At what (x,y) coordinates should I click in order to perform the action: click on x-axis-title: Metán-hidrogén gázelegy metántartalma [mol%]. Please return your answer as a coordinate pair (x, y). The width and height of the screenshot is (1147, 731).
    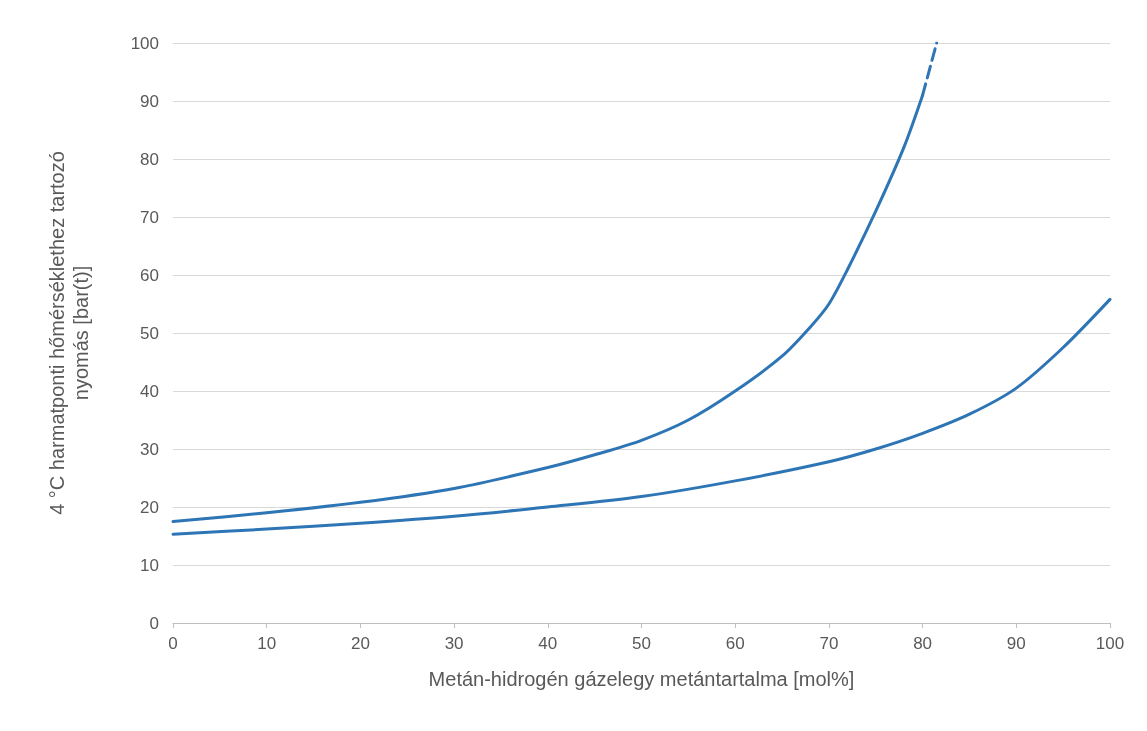
    Looking at the image, I should click on (641, 679).